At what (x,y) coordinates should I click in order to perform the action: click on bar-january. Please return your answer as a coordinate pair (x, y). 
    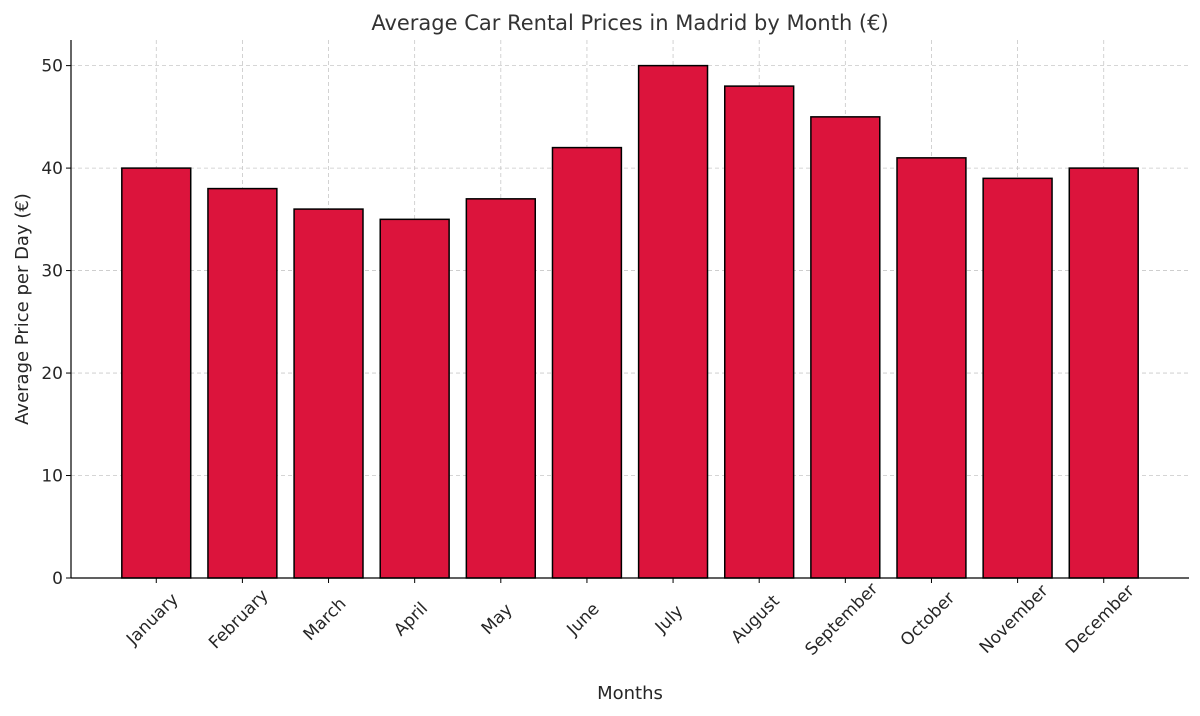
    Looking at the image, I should click on (156, 373).